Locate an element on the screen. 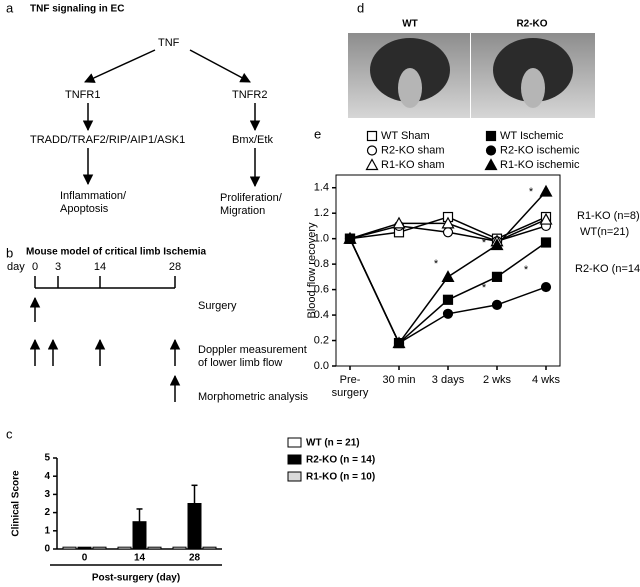  annotation: WT(n=21) is located at coordinates (604, 232).